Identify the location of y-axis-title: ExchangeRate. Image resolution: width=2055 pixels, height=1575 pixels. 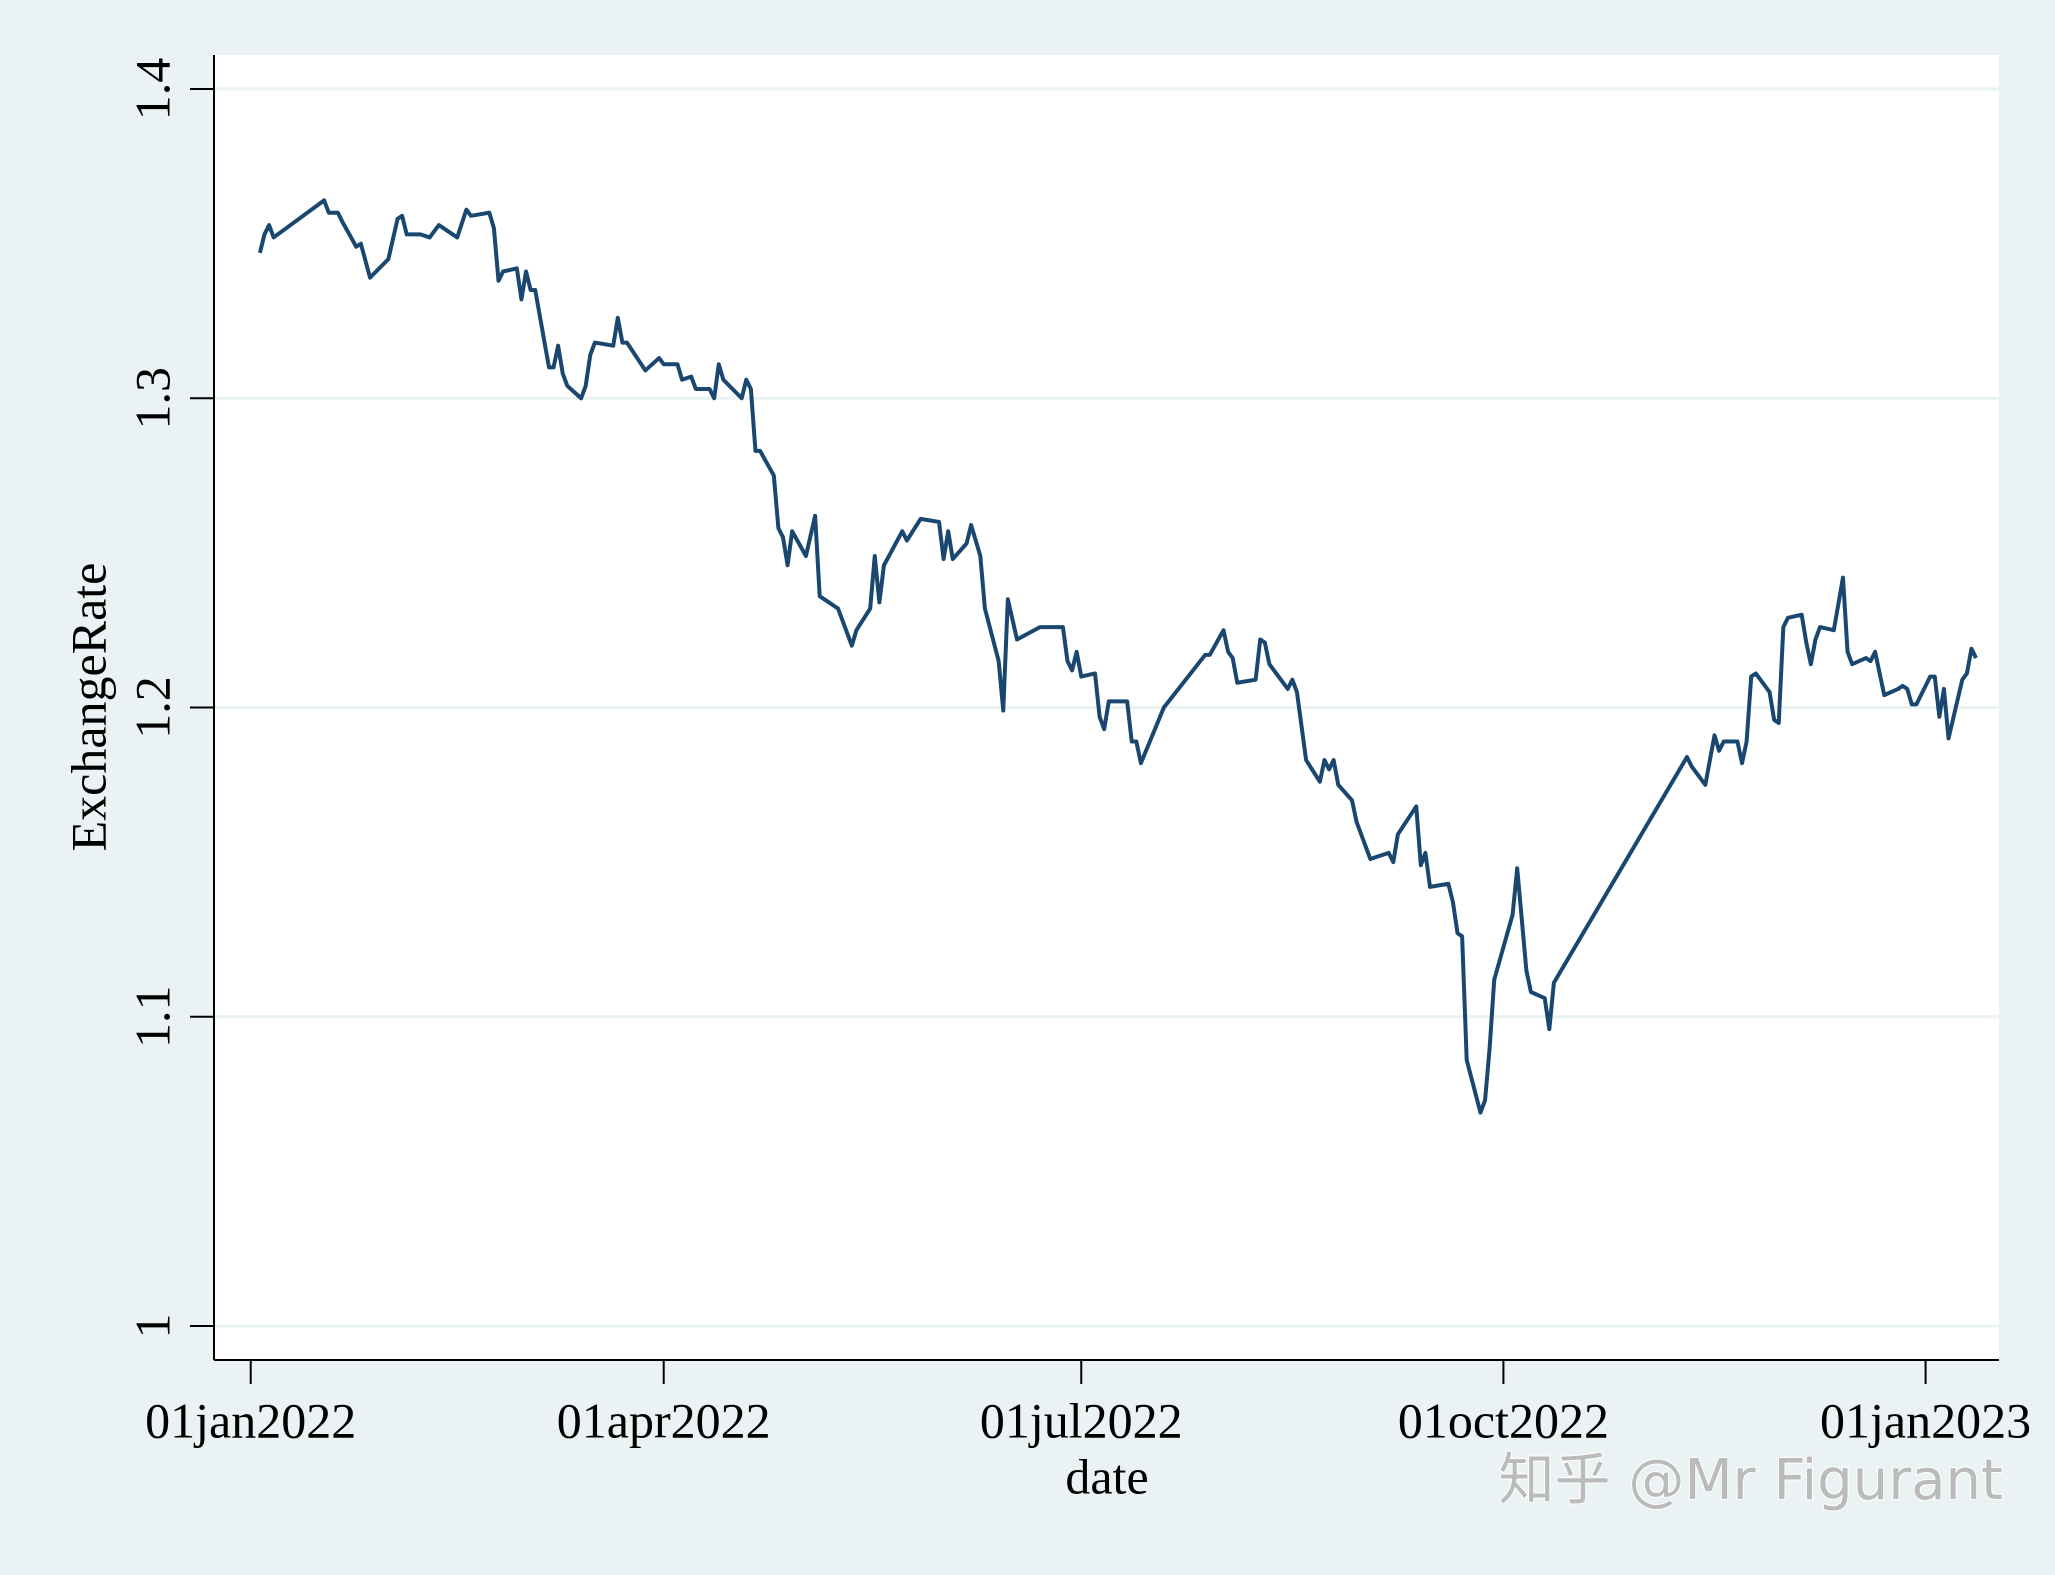
(88, 707).